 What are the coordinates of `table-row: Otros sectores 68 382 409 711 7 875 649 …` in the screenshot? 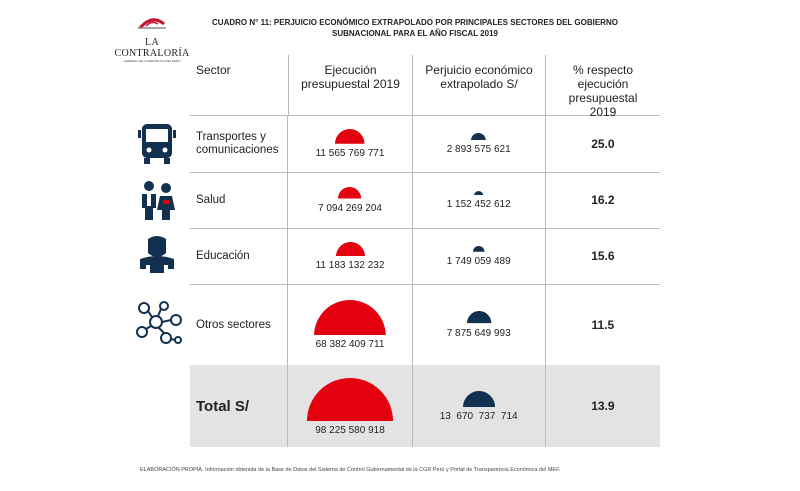 It's located at (425, 325).